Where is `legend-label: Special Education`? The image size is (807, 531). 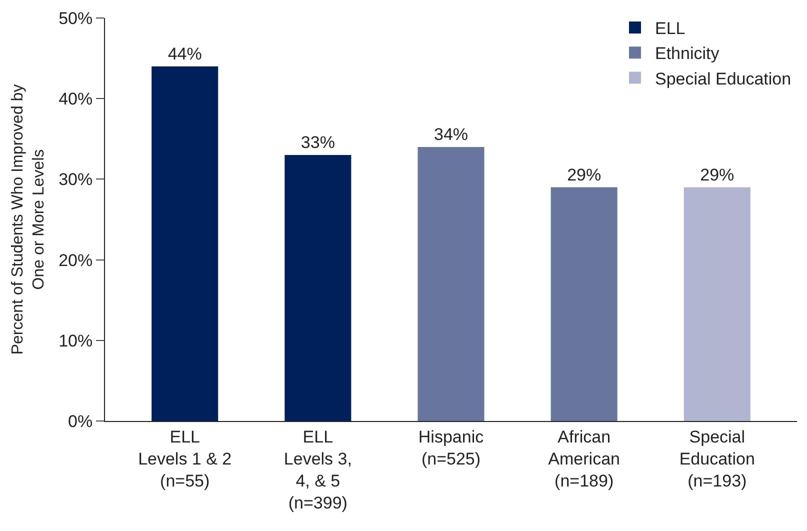 legend-label: Special Education is located at coordinates (723, 78).